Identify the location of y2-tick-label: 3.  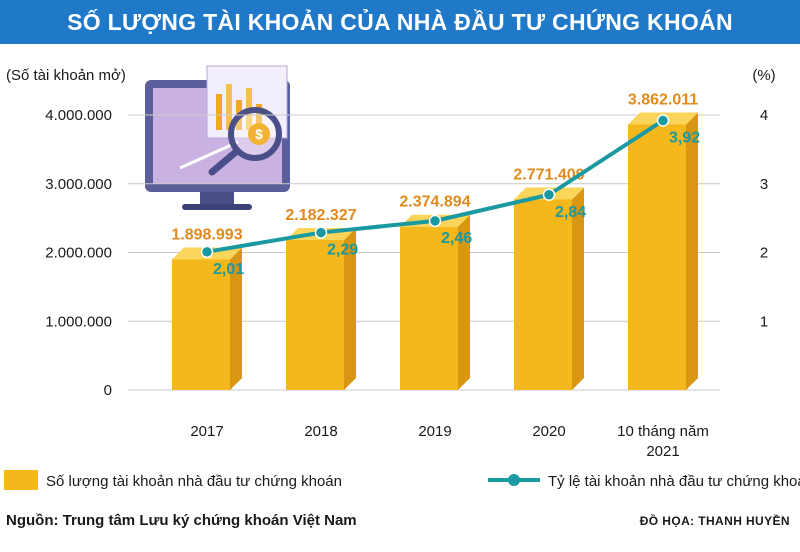
(764, 184).